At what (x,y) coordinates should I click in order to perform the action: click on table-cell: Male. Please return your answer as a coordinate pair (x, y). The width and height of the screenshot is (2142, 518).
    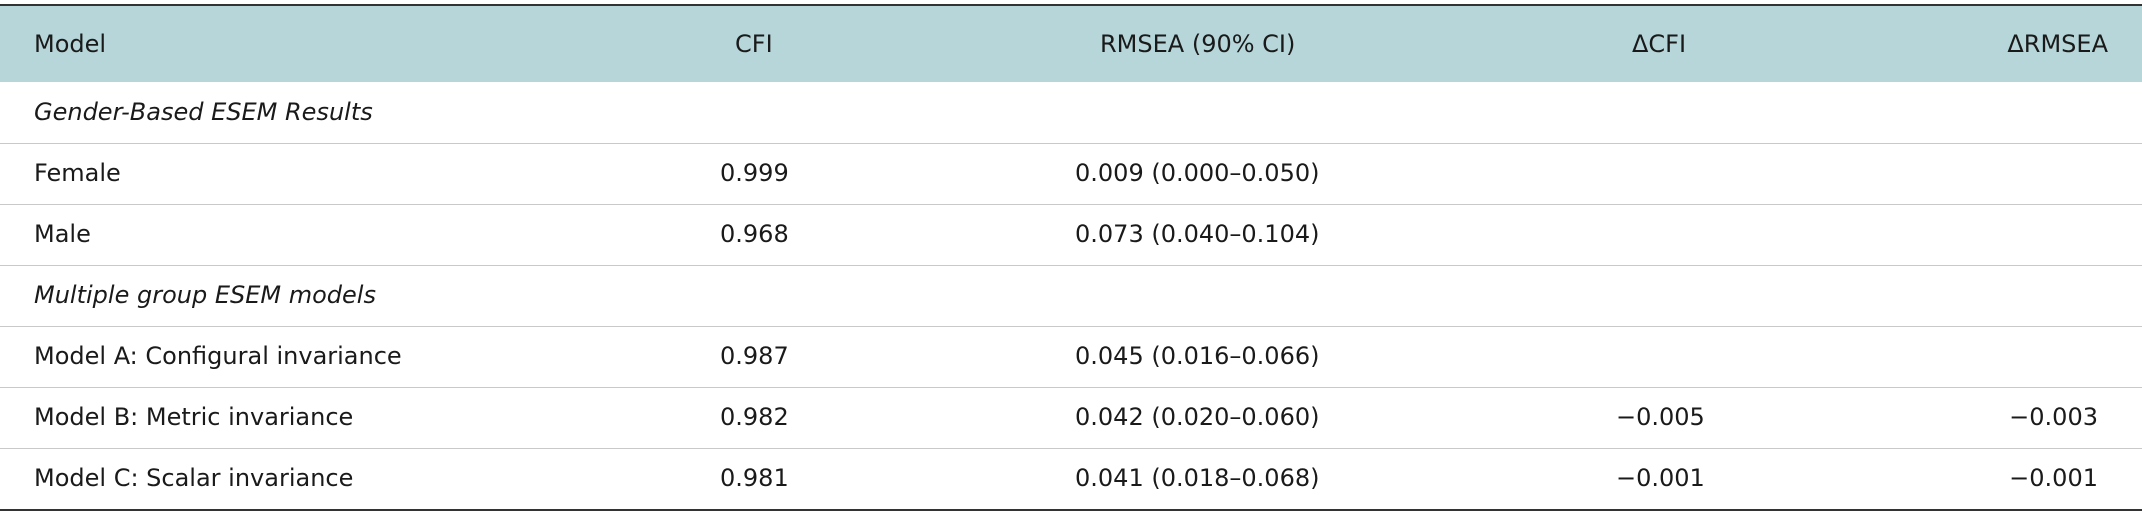
    Looking at the image, I should click on (62, 234).